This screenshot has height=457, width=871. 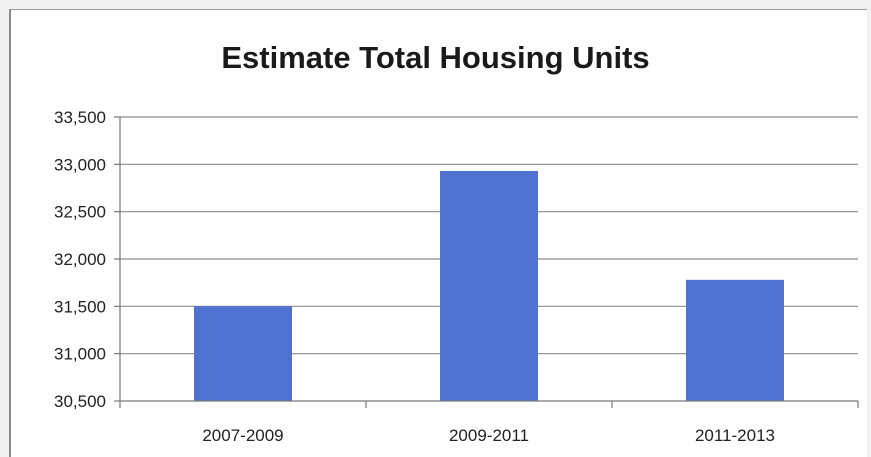 What do you see at coordinates (80, 401) in the screenshot?
I see `y-tick-label: 30,500` at bounding box center [80, 401].